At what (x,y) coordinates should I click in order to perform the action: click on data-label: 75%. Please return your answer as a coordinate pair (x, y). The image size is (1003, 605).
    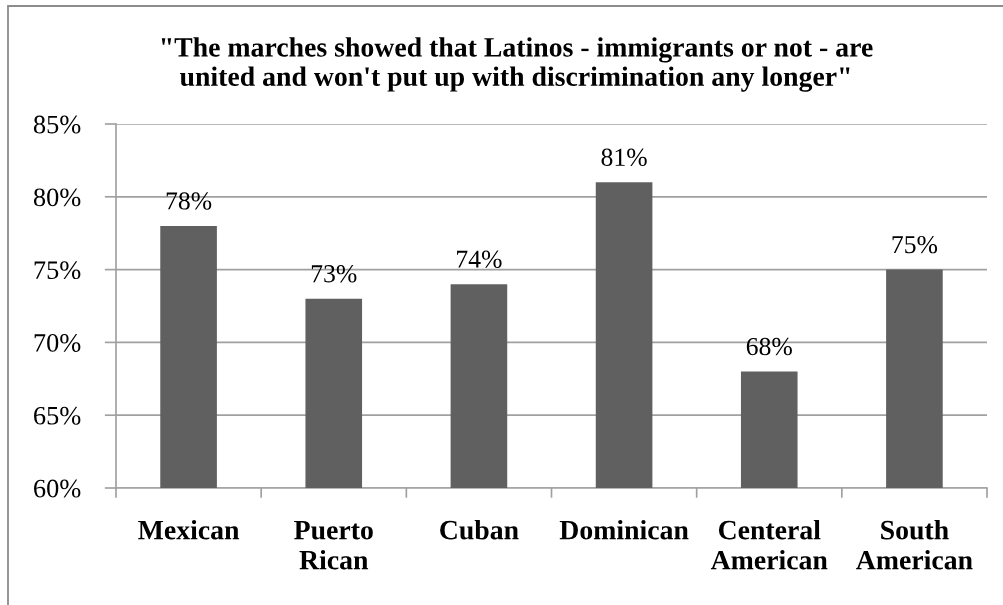
    Looking at the image, I should click on (915, 244).